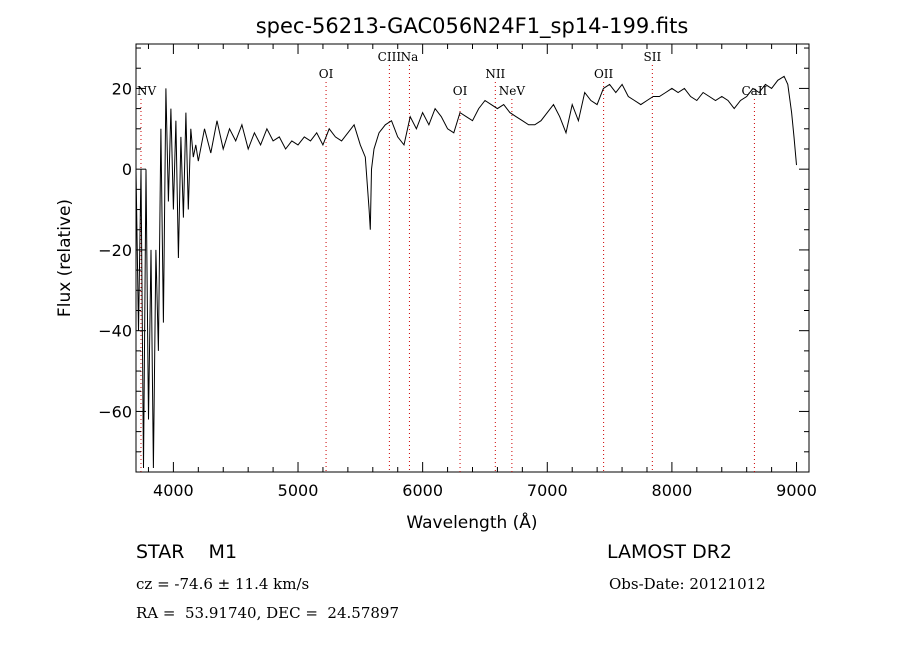 The height and width of the screenshot is (650, 900). I want to click on y-tick-label: −60, so click(115, 411).